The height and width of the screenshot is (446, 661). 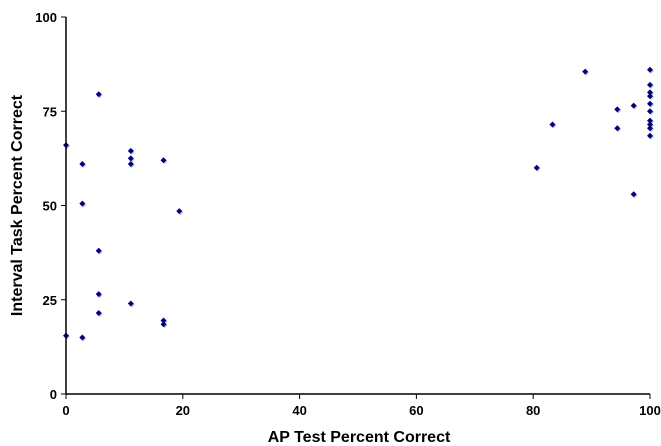 What do you see at coordinates (183, 410) in the screenshot?
I see `x-tick-label: 20` at bounding box center [183, 410].